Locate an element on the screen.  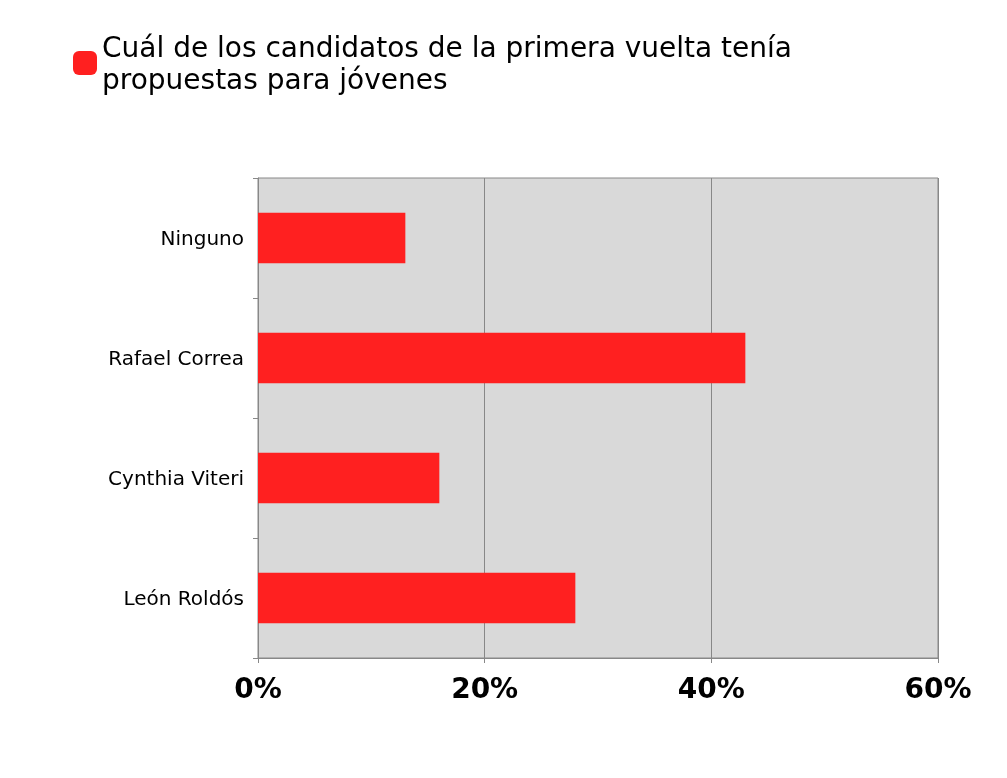
y-tick-label: León Roldós is located at coordinates (183, 598).